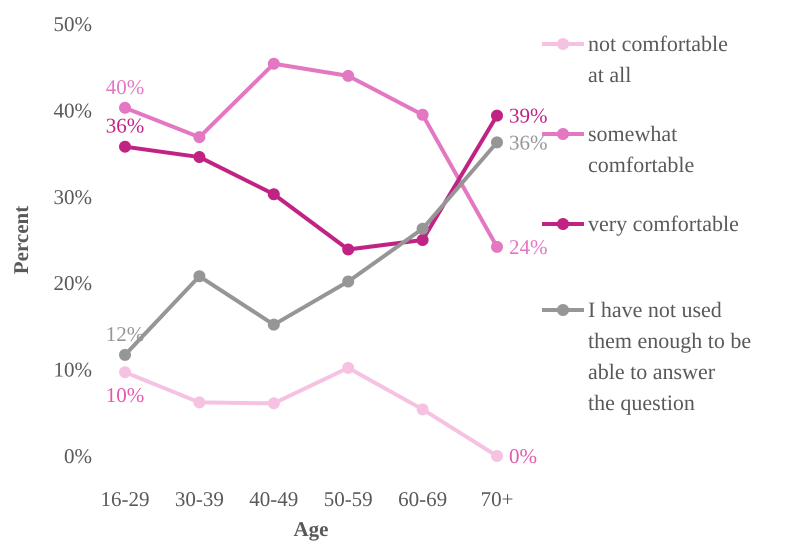 This screenshot has height=550, width=801. Describe the element at coordinates (528, 246) in the screenshot. I see `data-label: 24%` at that location.